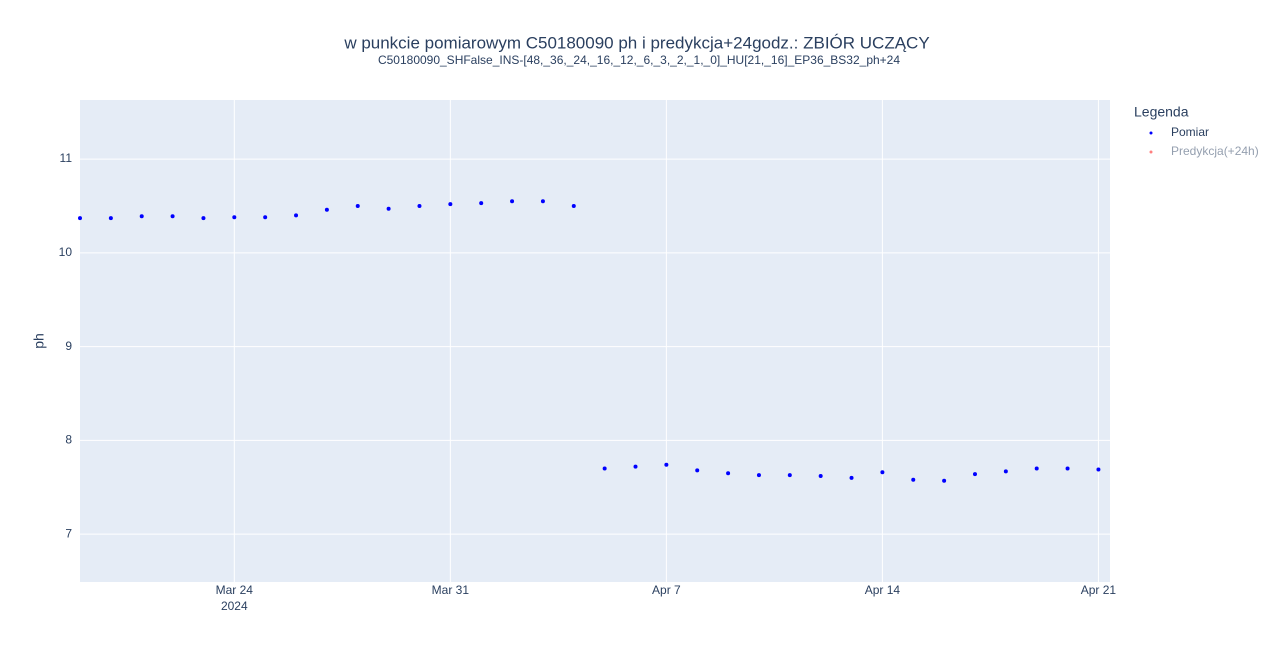 This screenshot has width=1279, height=666. Describe the element at coordinates (234, 606) in the screenshot. I see `x-tick-sublabel: 2024` at that location.